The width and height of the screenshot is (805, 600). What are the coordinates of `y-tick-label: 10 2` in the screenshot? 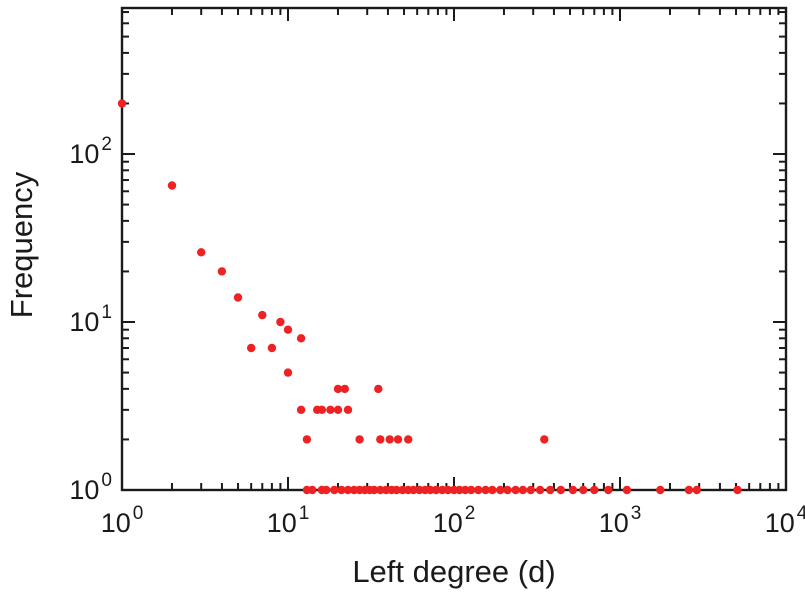 It's located at (90, 151).